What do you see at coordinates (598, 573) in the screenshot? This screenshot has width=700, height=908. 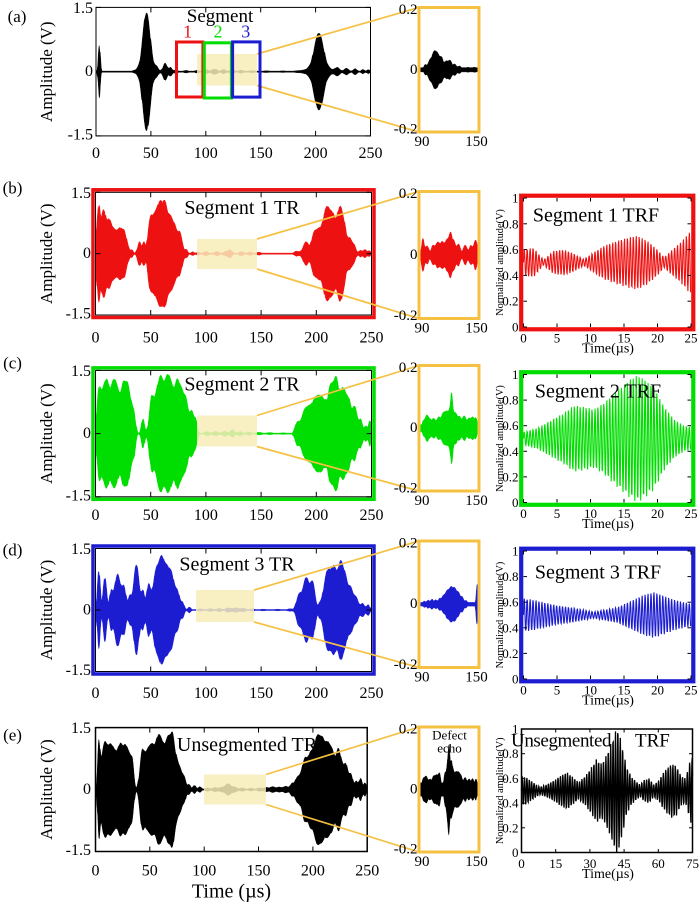 I see `svg-text: Segment 3 TRF` at bounding box center [598, 573].